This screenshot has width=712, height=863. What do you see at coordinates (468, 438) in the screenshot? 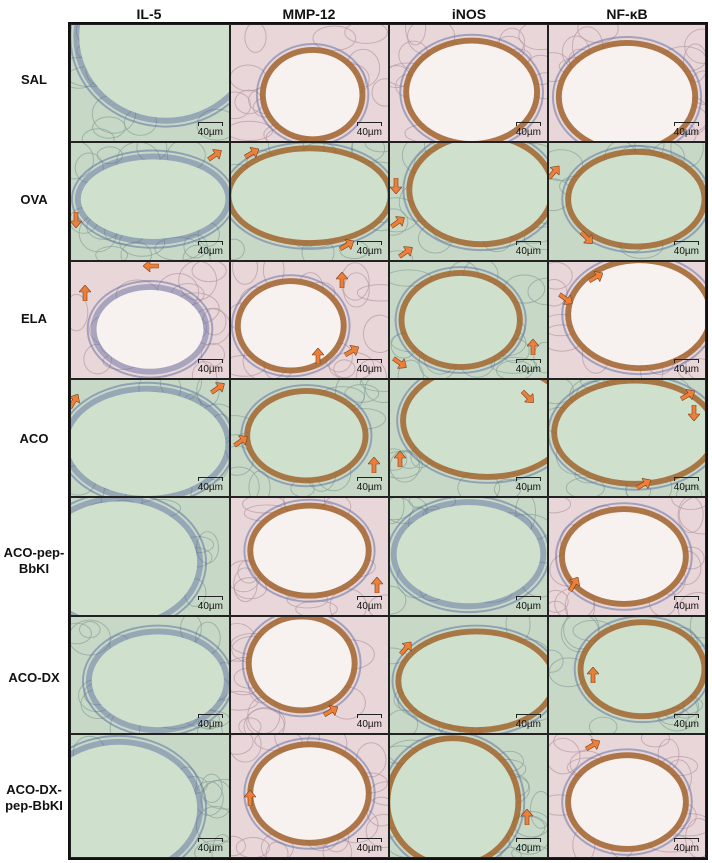
I see `micrograph-aco-inos: 40µm` at bounding box center [468, 438].